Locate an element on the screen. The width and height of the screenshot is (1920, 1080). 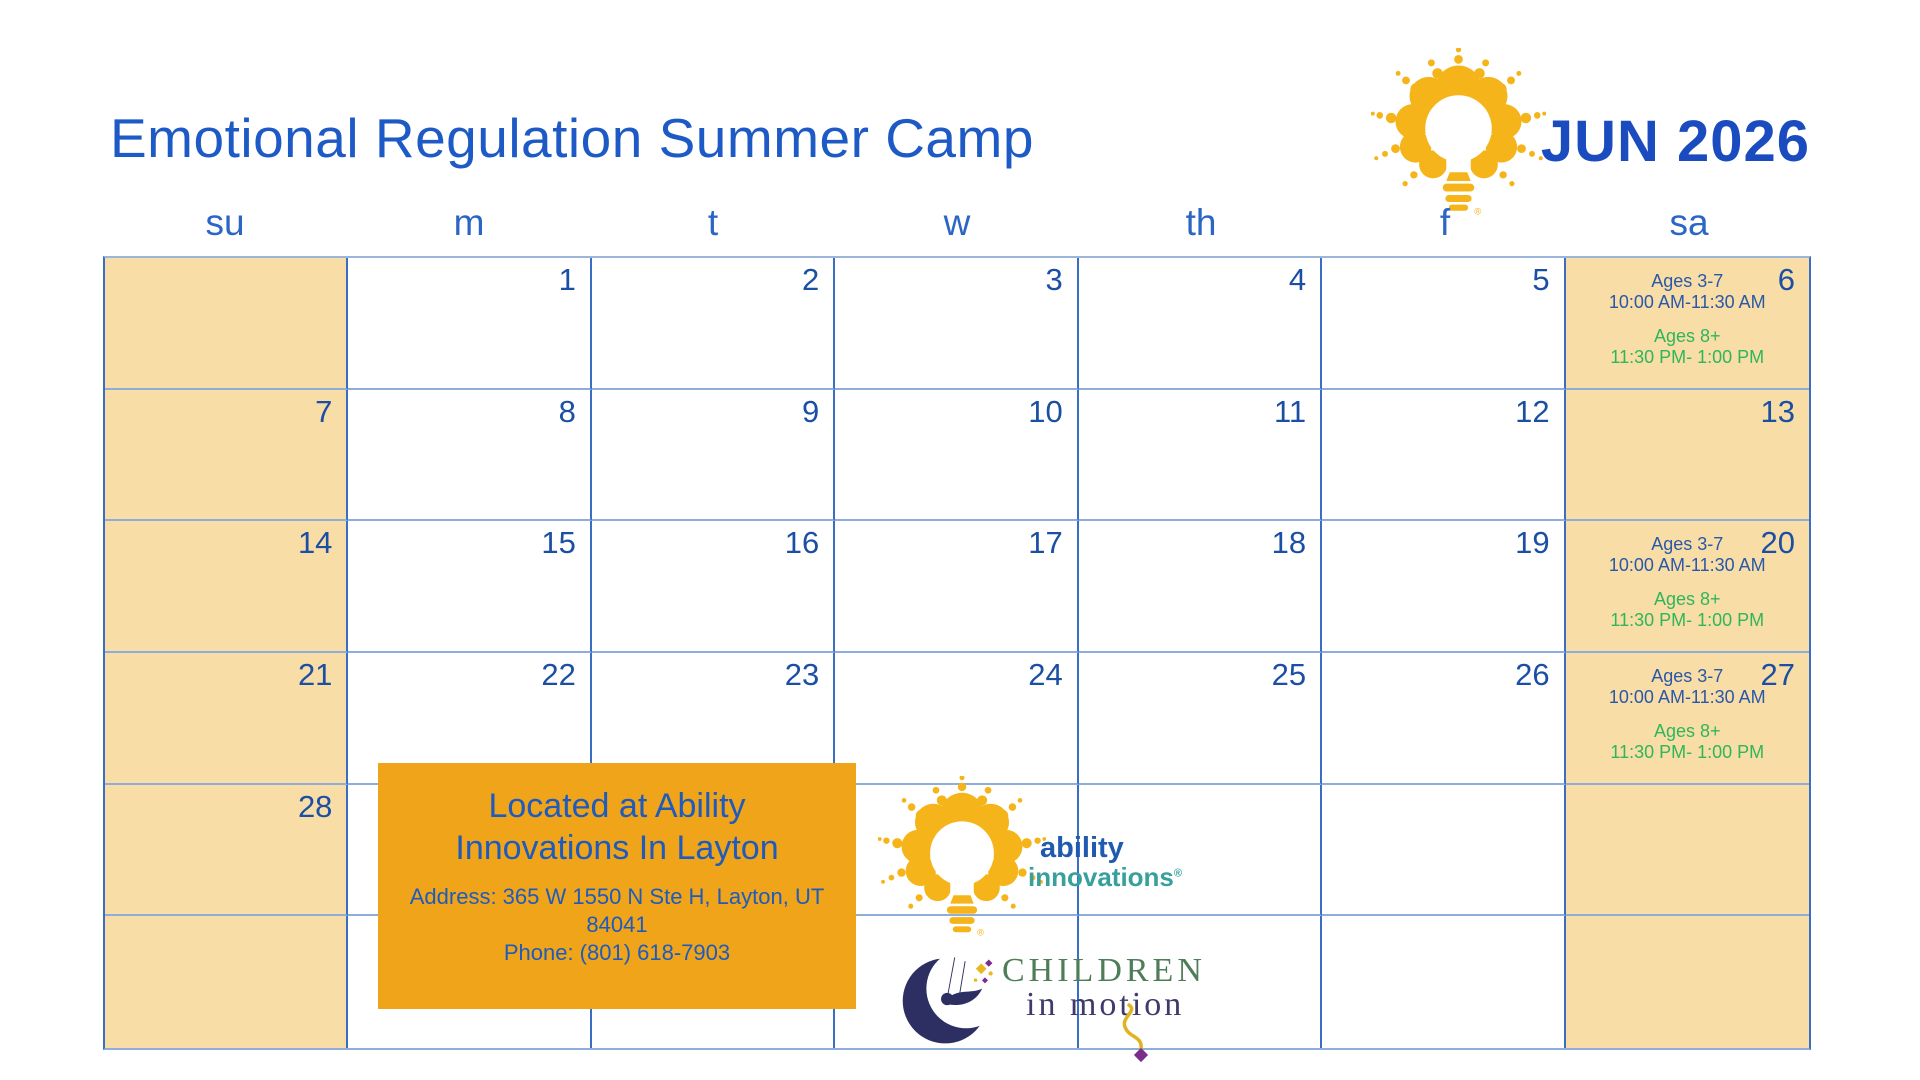
date-number: 9 is located at coordinates (811, 411).